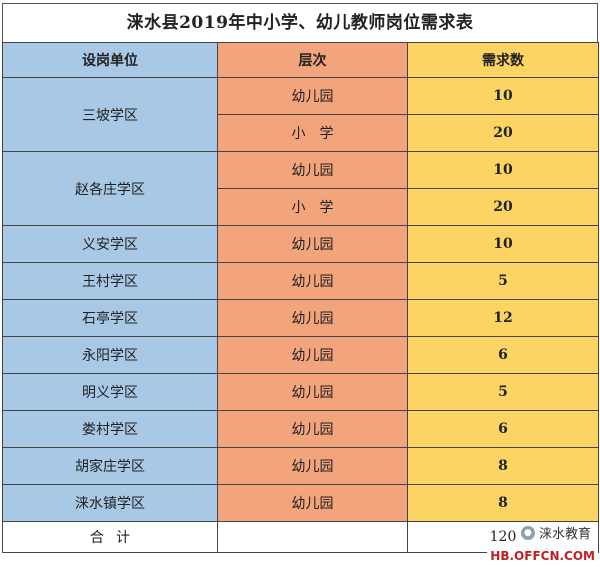  What do you see at coordinates (312, 537) in the screenshot?
I see `total-level-cell` at bounding box center [312, 537].